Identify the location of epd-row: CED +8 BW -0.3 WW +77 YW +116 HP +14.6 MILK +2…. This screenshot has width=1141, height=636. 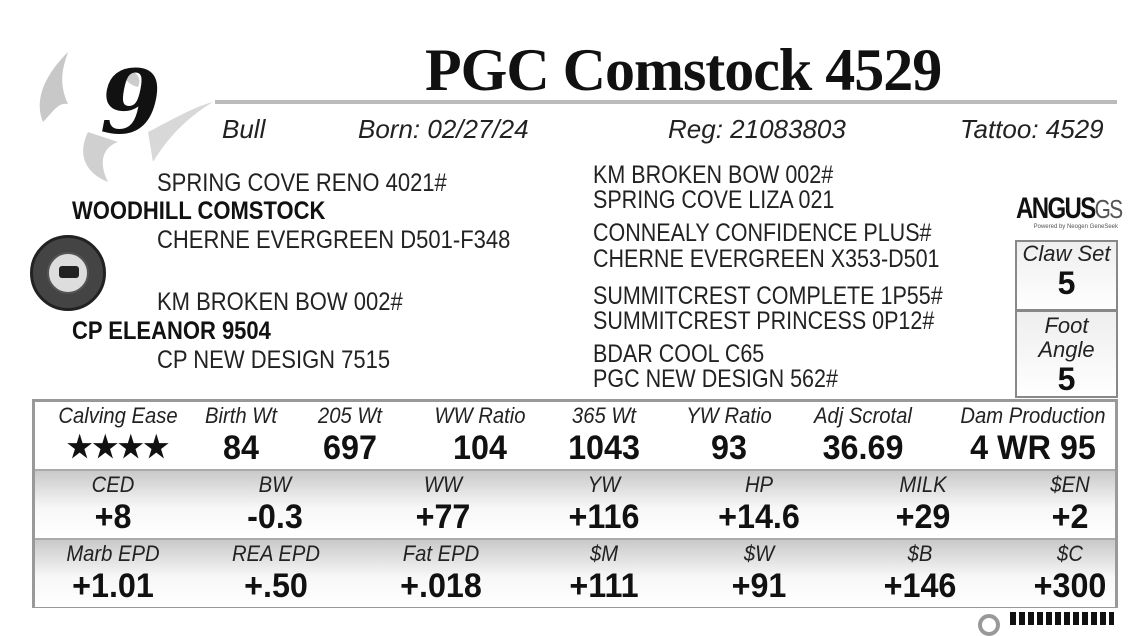
(575, 503).